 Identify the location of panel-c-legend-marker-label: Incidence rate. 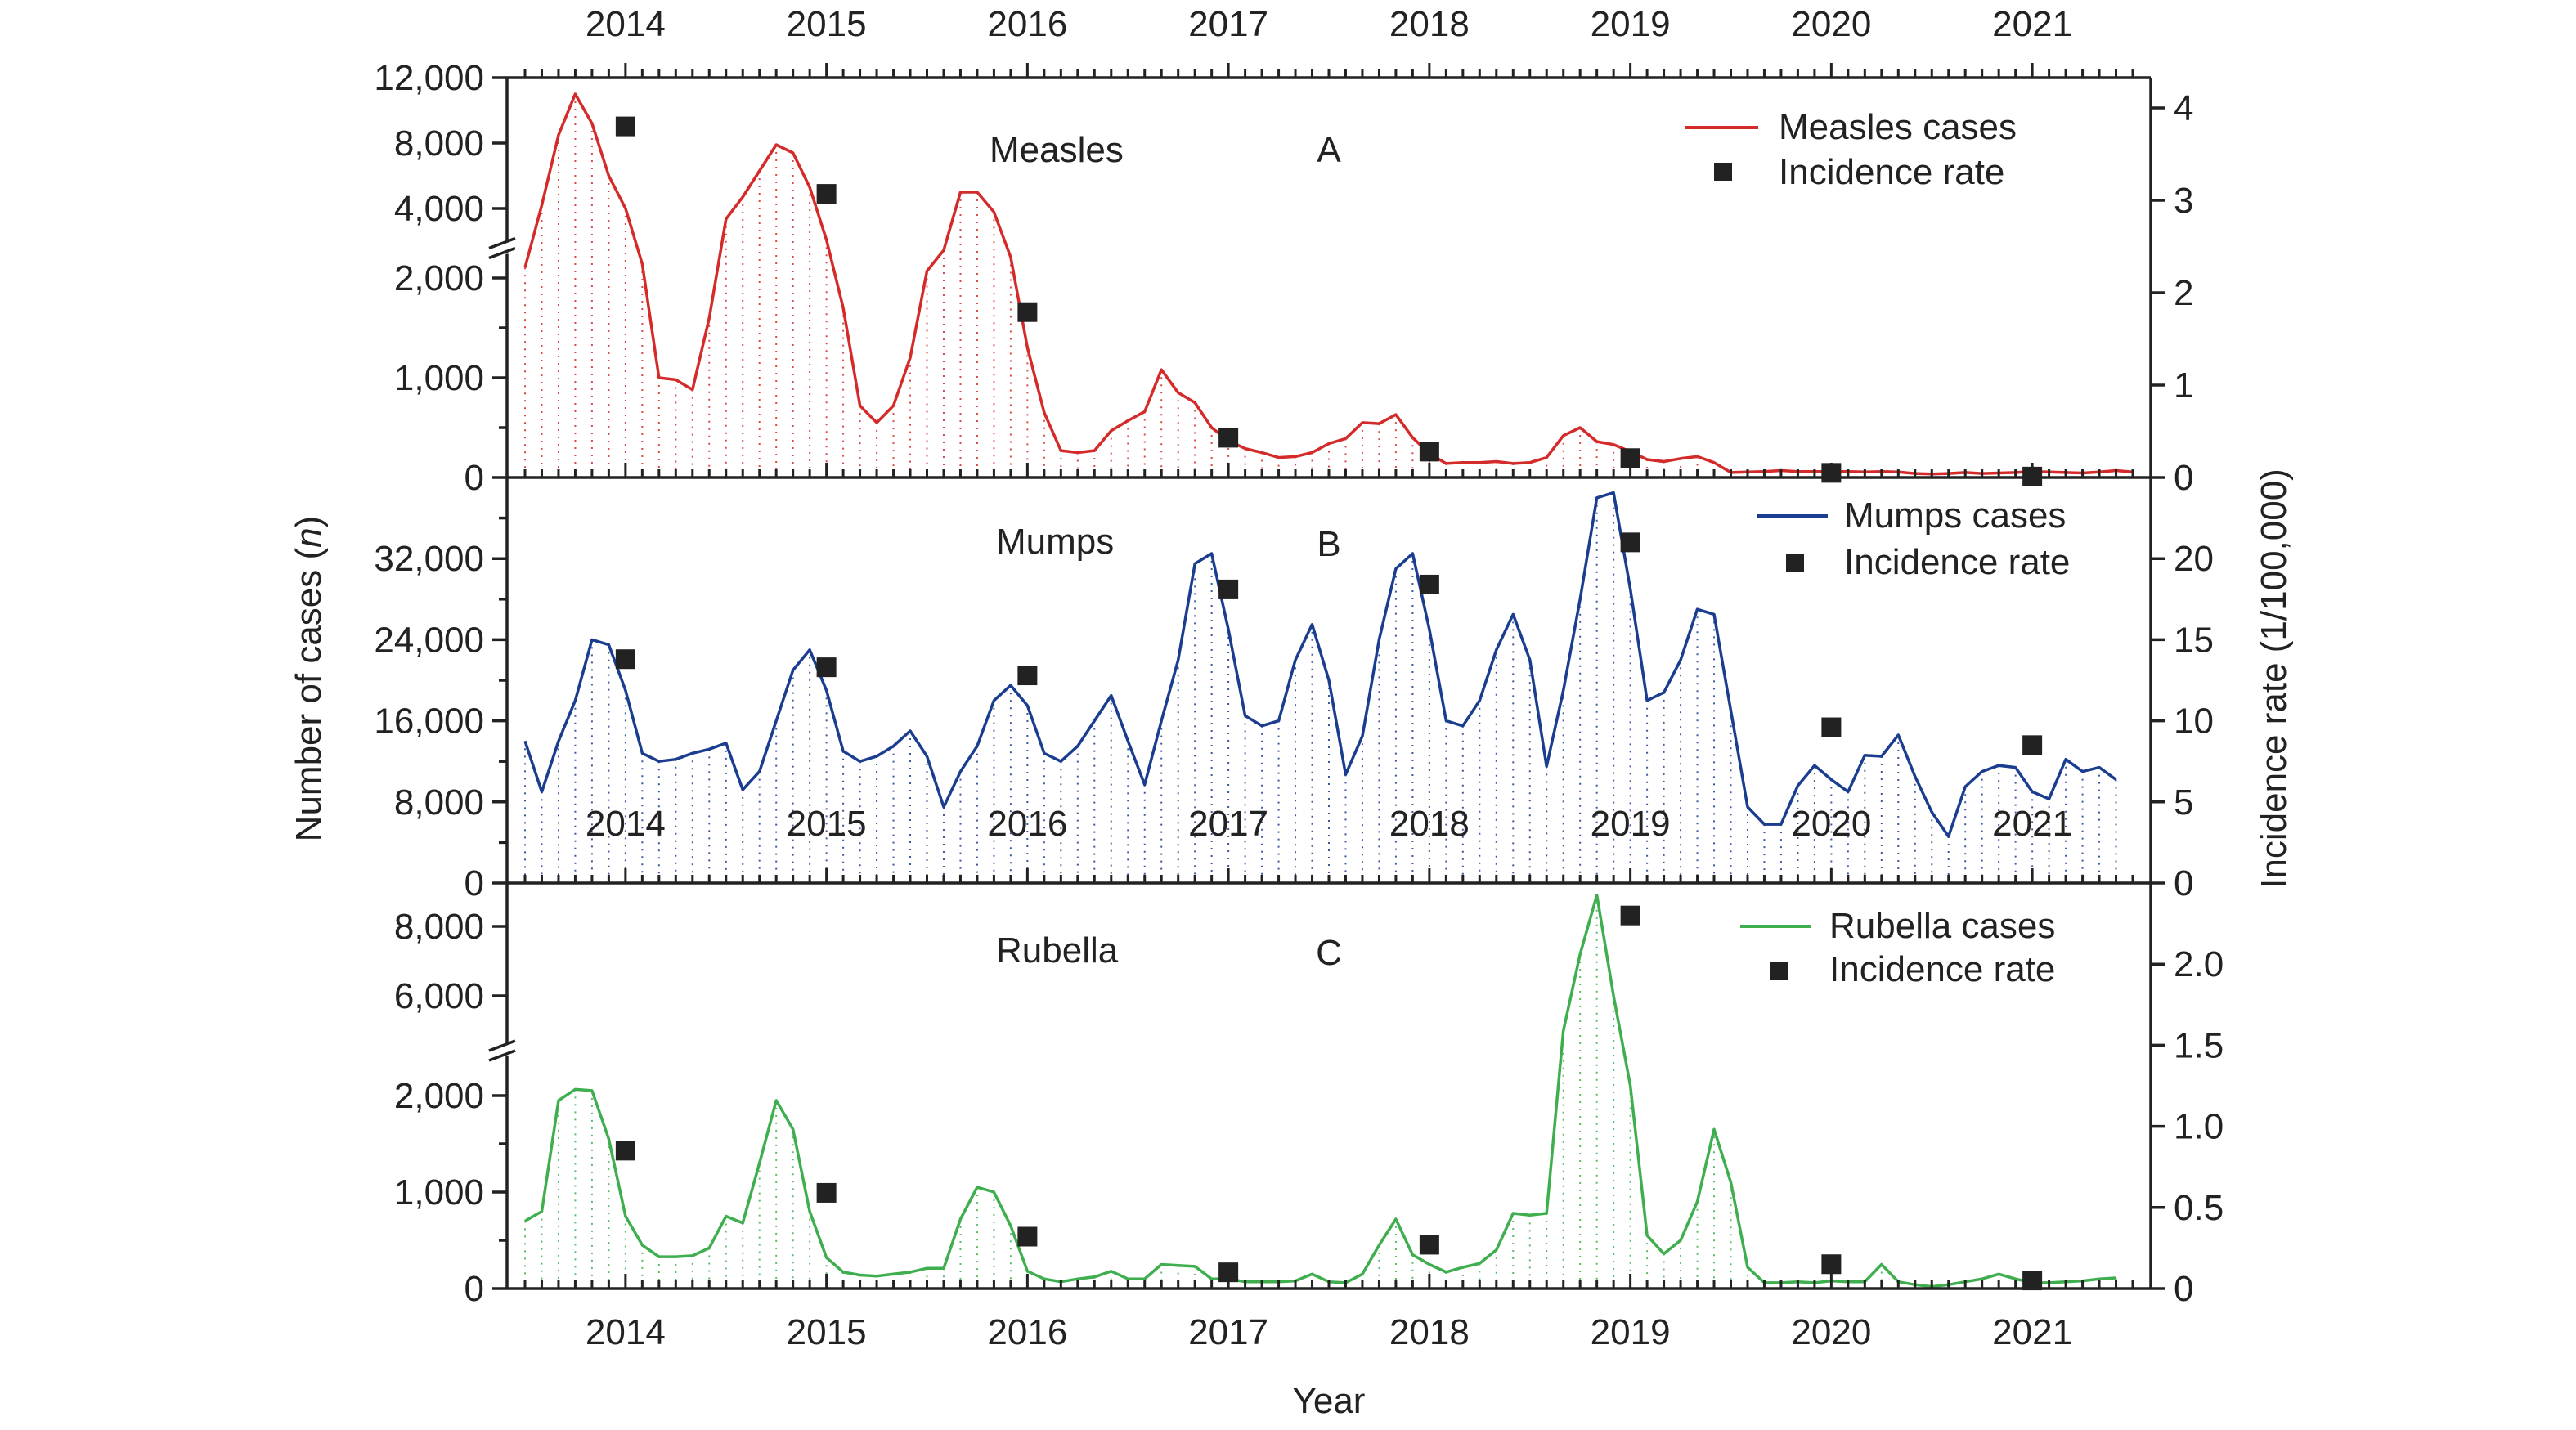
(1942, 969).